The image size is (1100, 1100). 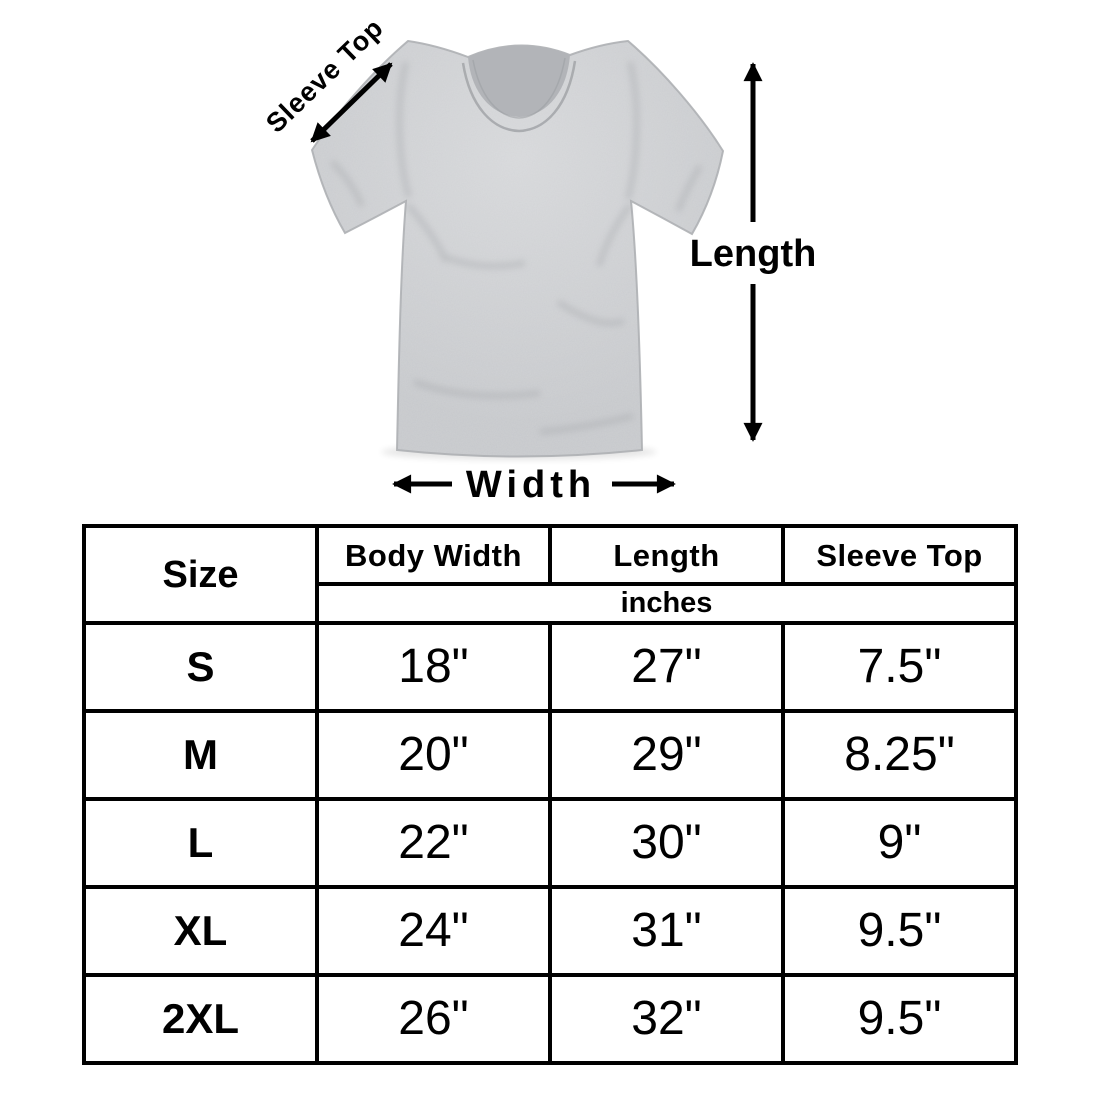 I want to click on collar-seam, so click(x=519, y=96).